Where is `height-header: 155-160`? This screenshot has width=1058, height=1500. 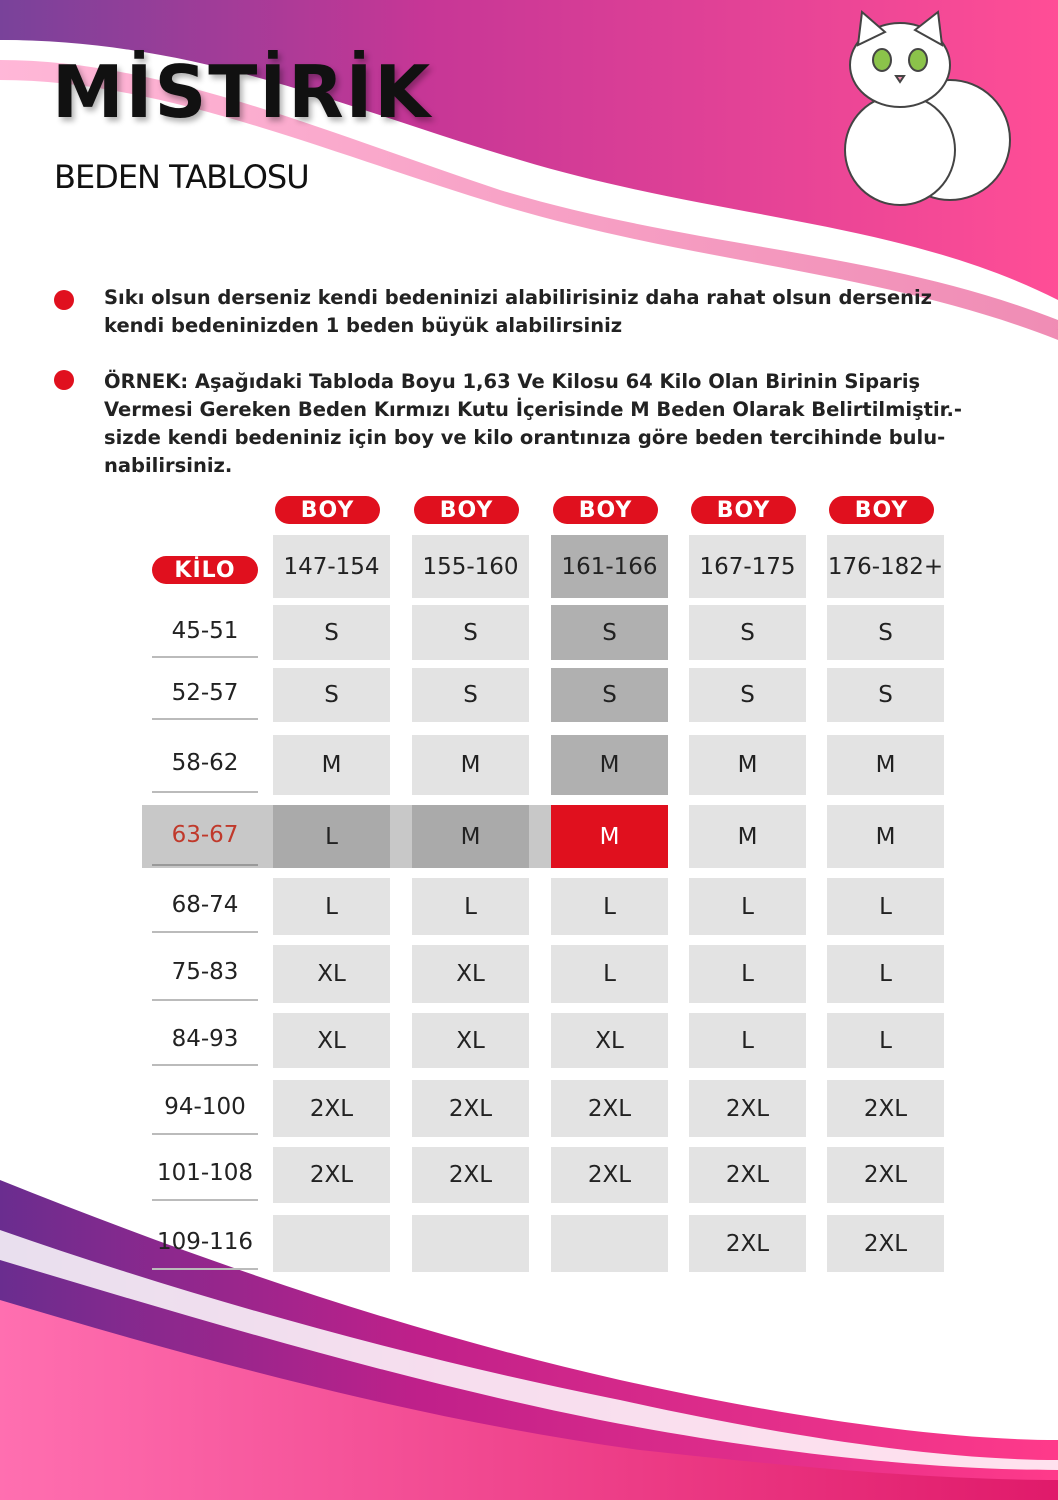 height-header: 155-160 is located at coordinates (470, 566).